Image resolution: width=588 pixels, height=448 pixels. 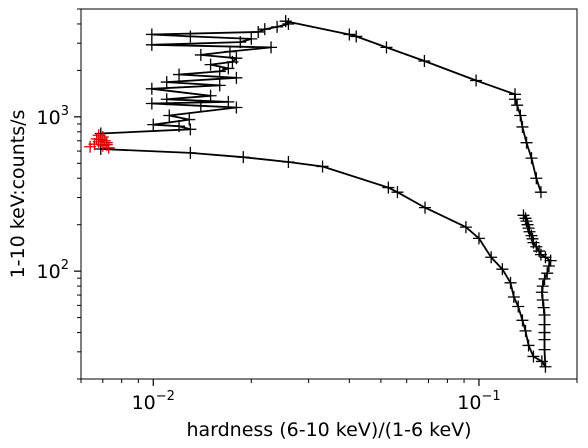 I want to click on x-tick-label: 10⁻², so click(x=153, y=401).